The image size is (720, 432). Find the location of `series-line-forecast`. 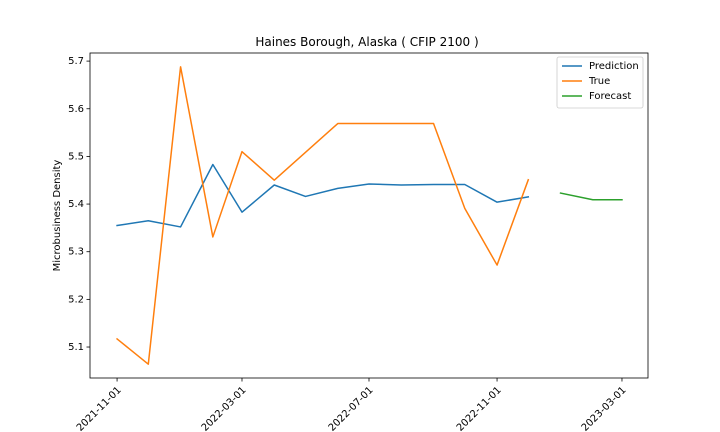

series-line-forecast is located at coordinates (591, 196).